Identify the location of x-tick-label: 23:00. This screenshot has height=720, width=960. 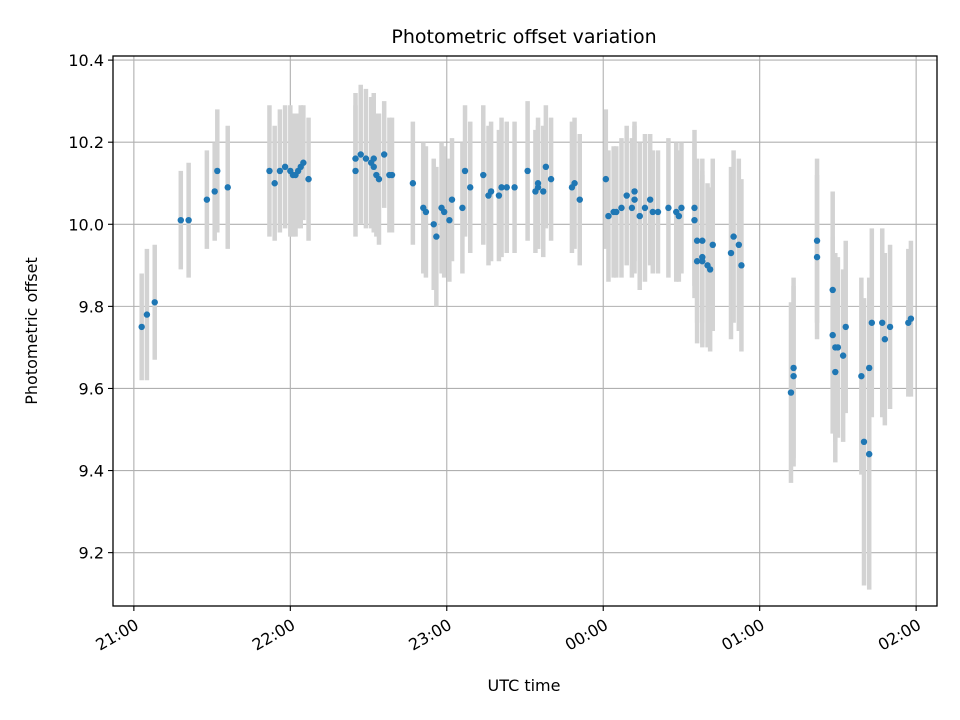
(429, 635).